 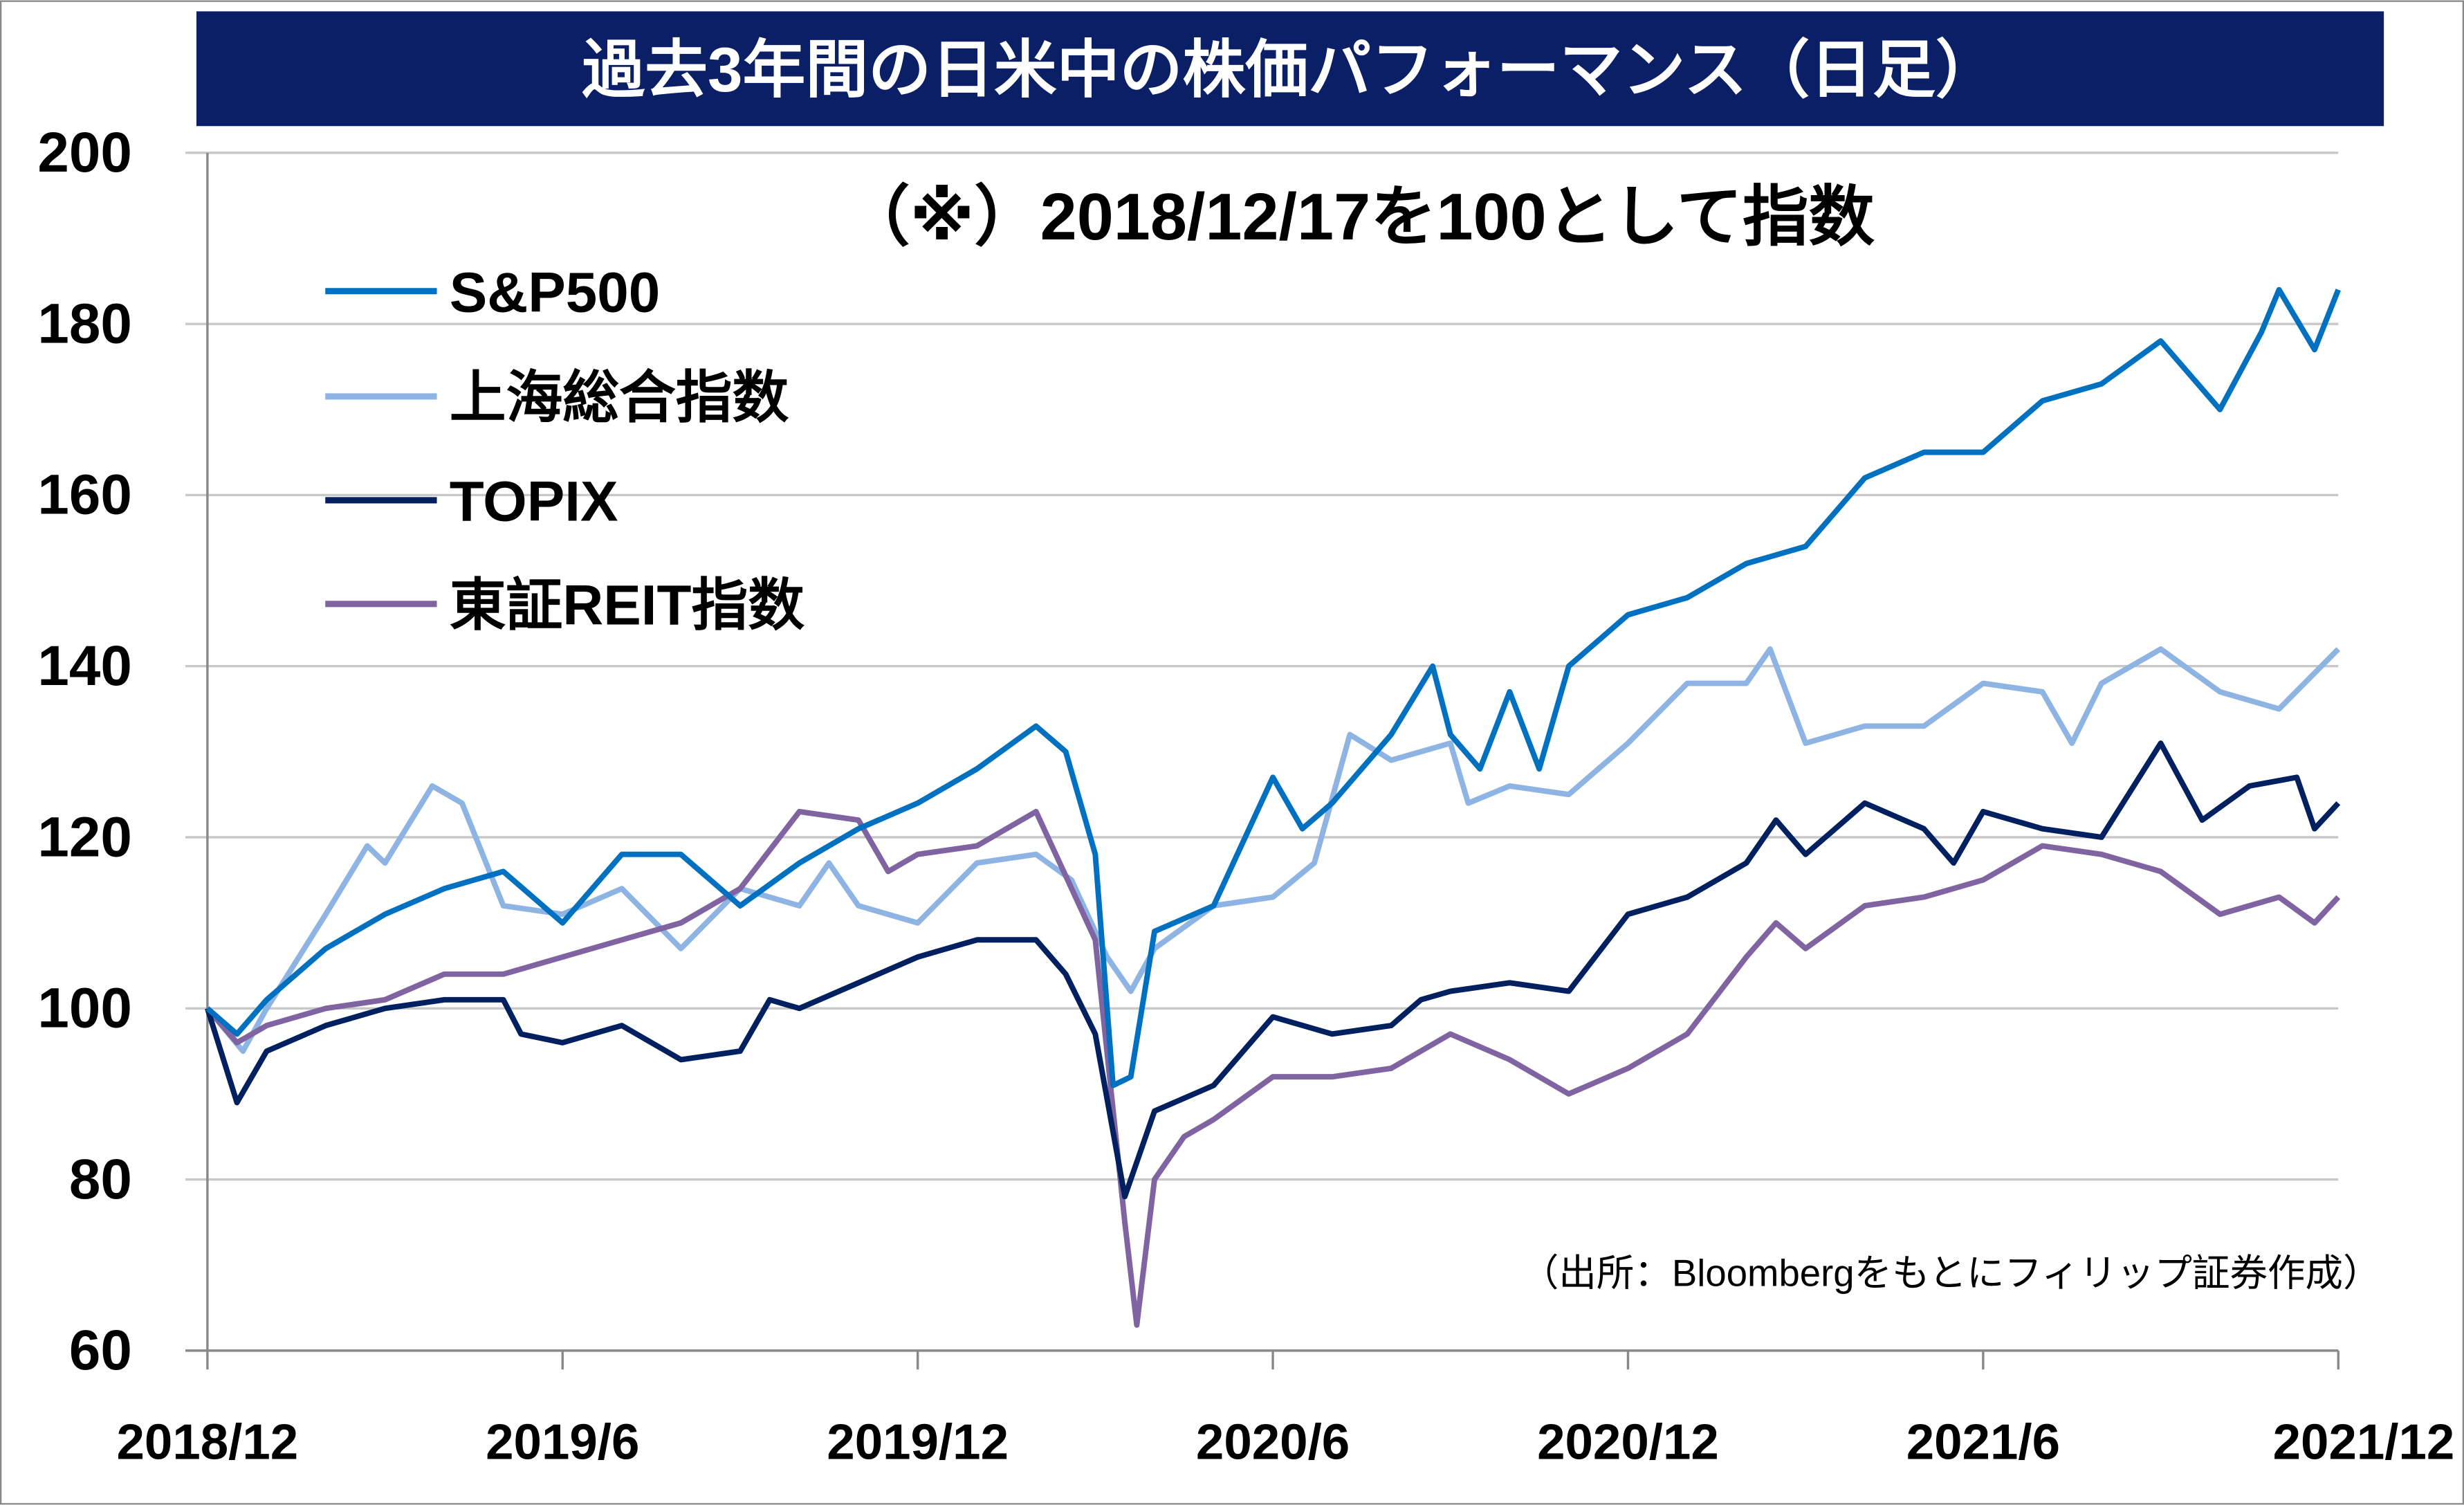 What do you see at coordinates (123, 751) in the screenshot?
I see `y-axis: 60 80 100 120 140 160 180 200` at bounding box center [123, 751].